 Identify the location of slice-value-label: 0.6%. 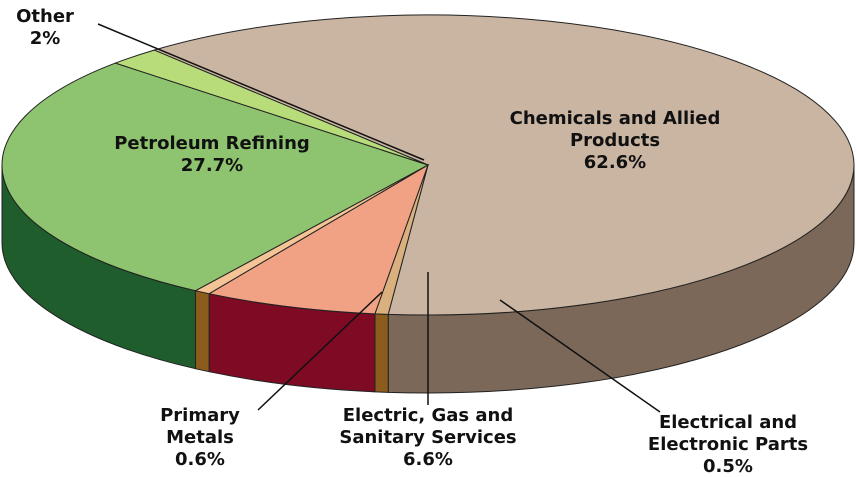
(200, 459).